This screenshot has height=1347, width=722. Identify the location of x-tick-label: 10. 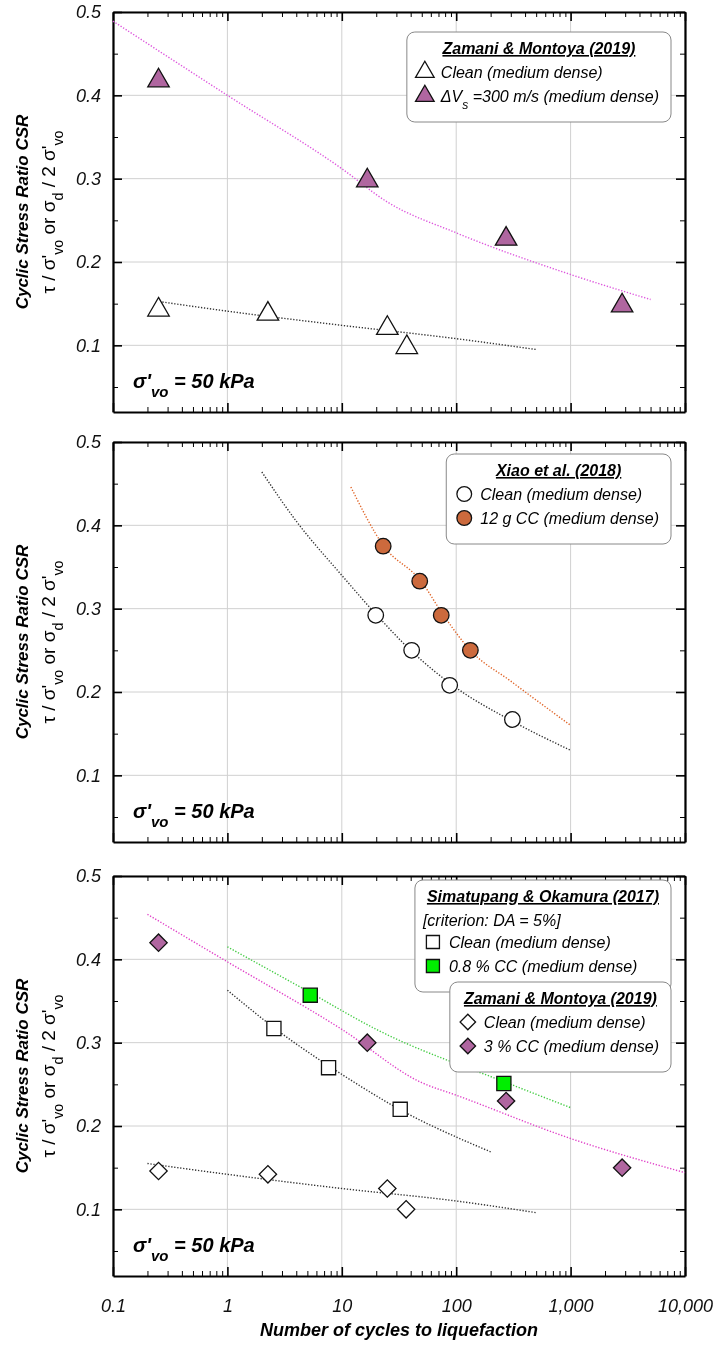
(342, 1306).